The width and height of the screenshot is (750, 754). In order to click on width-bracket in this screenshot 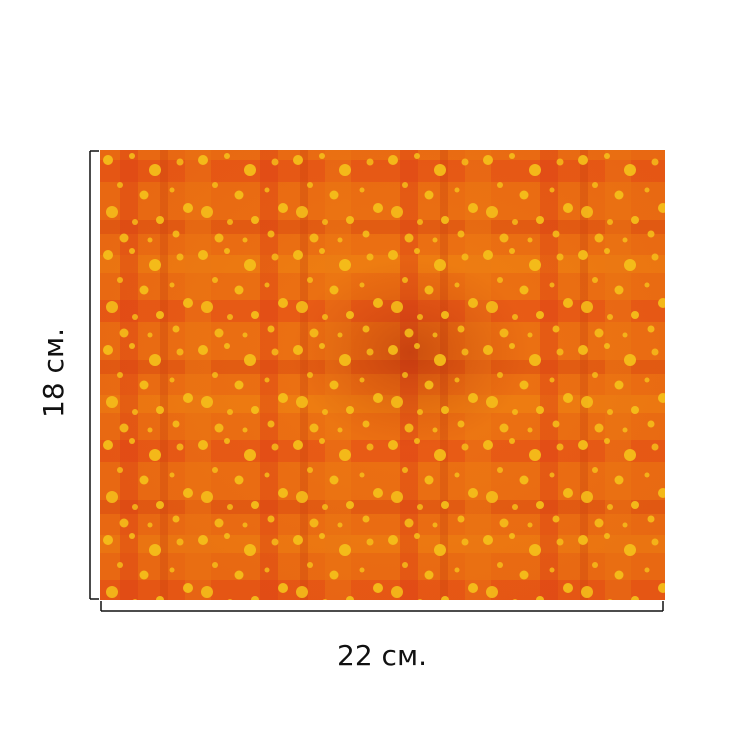, I will do `click(382, 606)`.